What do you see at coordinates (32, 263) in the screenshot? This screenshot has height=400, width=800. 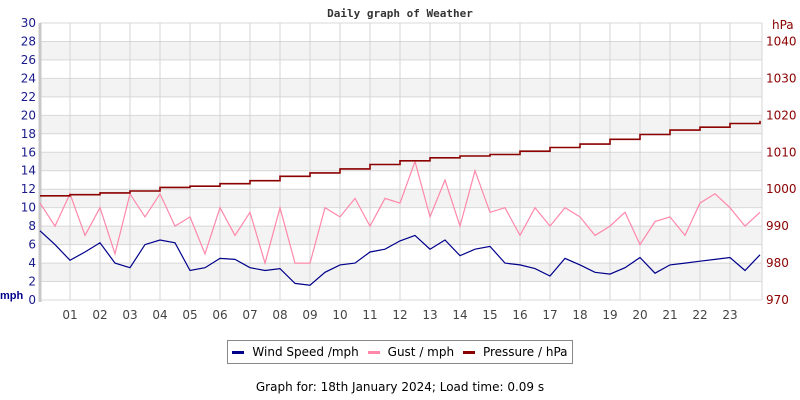 I see `left-tick-label: 4` at bounding box center [32, 263].